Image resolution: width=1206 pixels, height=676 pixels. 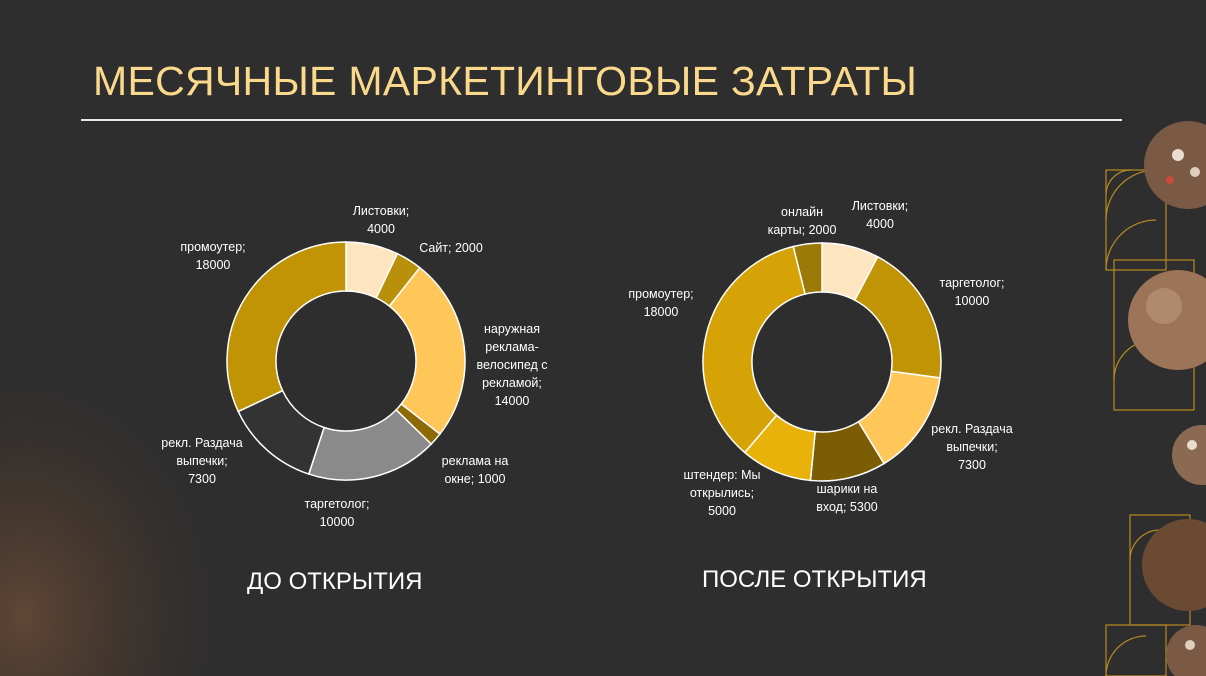 I want to click on dust-texture, so click(x=120, y=528).